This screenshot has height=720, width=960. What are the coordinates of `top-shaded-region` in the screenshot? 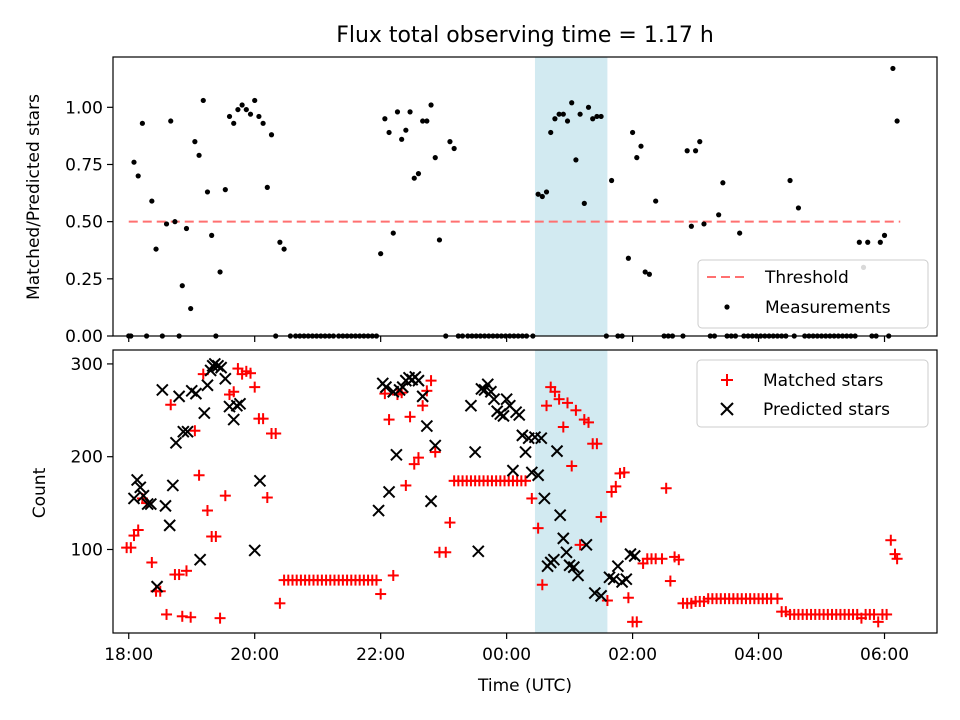 It's located at (571, 196).